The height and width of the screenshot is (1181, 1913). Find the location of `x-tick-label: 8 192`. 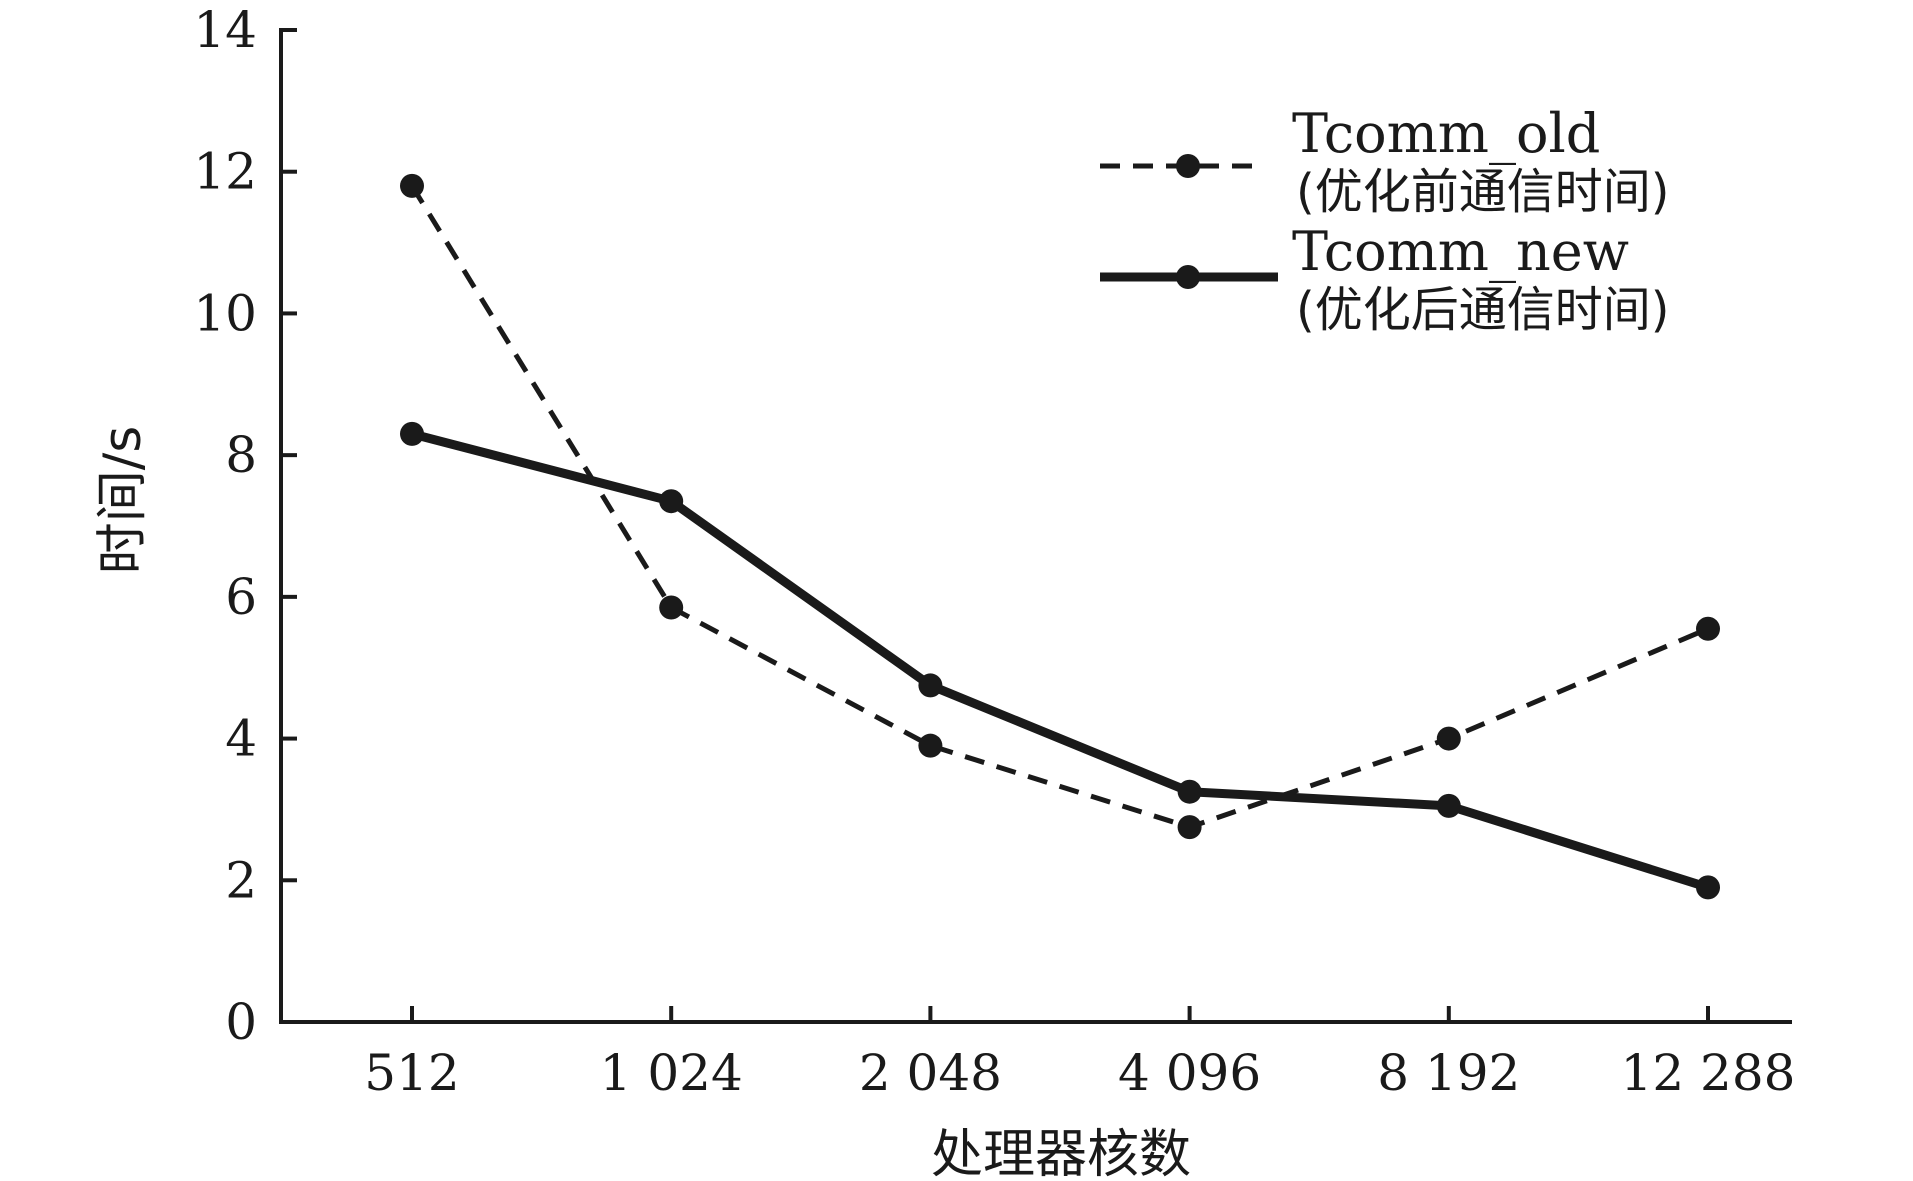

x-tick-label: 8 192 is located at coordinates (1448, 1073).